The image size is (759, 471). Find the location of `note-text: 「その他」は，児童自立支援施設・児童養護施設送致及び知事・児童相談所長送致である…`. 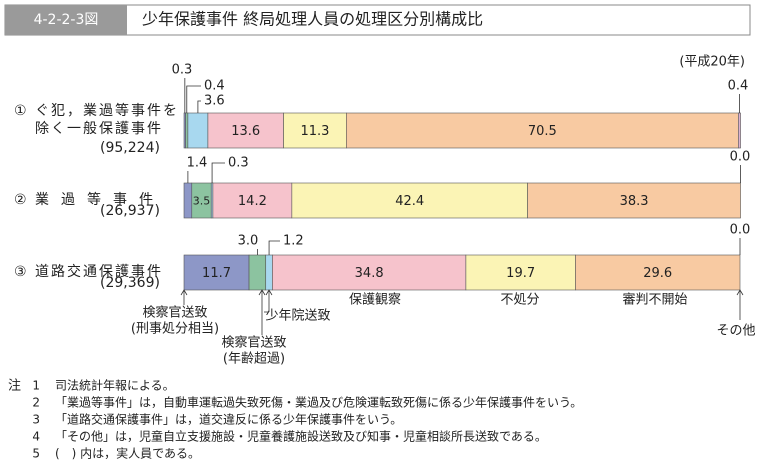

note-text: 「その他」は，児童自立支援施設・児童養護施設送致及び知事・児童相談所長送致である… is located at coordinates (301, 436).